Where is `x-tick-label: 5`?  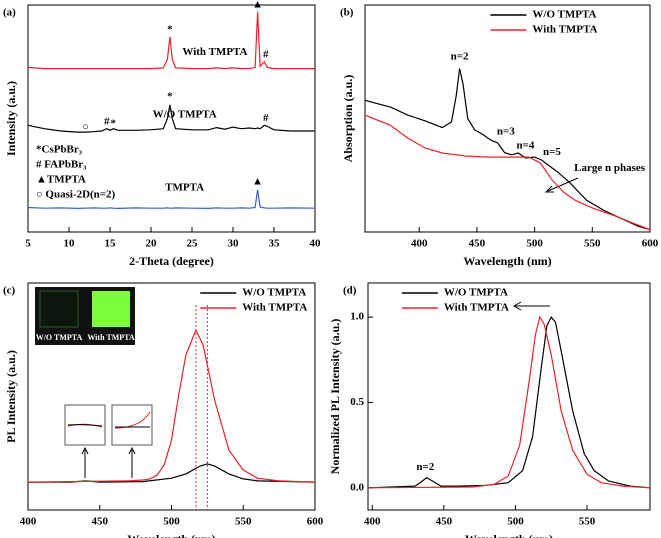
x-tick-label: 5 is located at coordinates (28, 244).